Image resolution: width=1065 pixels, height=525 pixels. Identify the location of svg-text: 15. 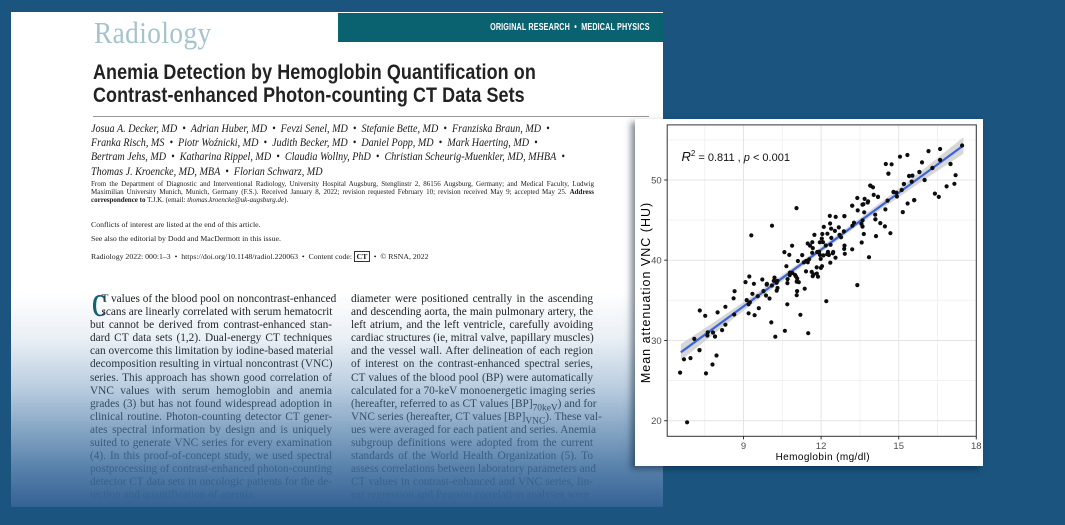
(898, 446).